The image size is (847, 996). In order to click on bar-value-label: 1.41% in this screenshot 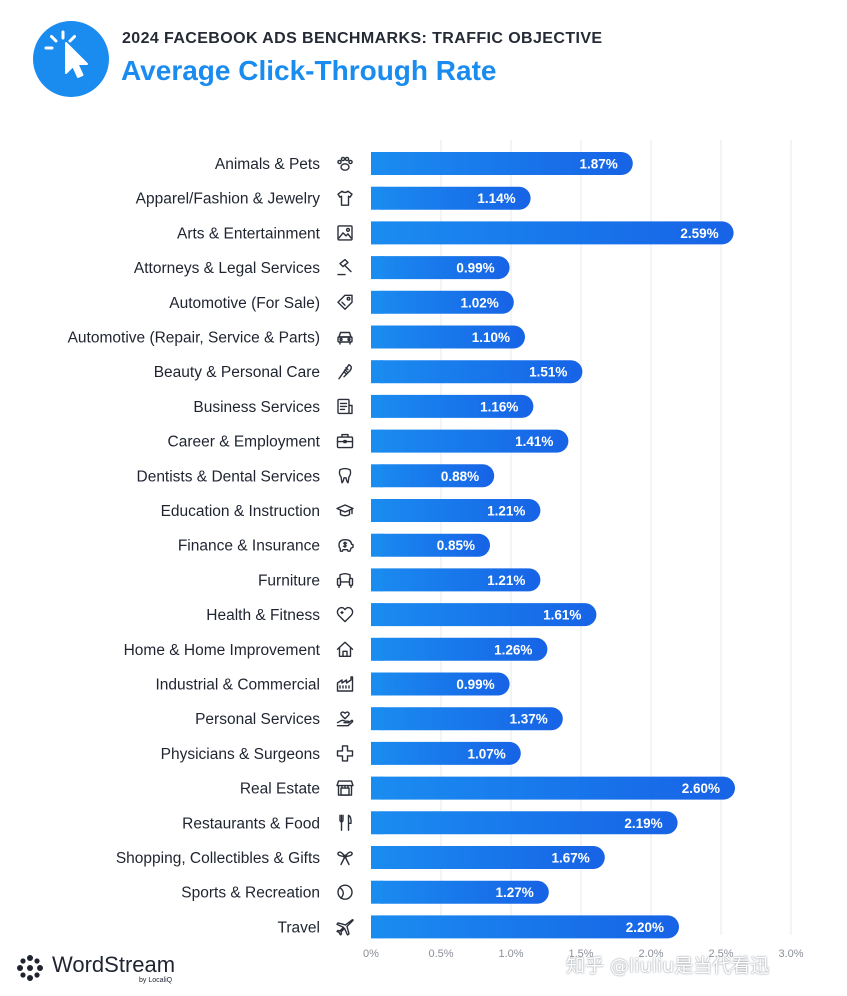, I will do `click(534, 441)`.